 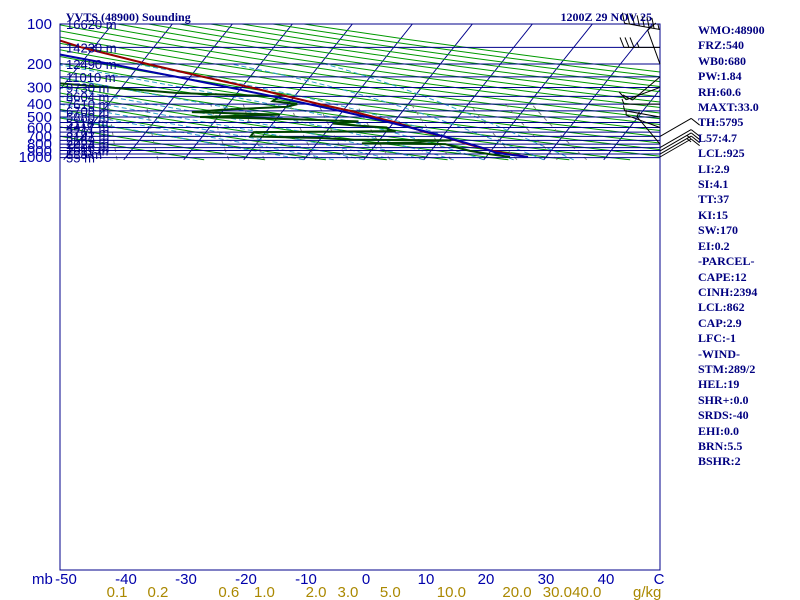 What do you see at coordinates (306, 579) in the screenshot?
I see `temperature-tick-label: -10` at bounding box center [306, 579].